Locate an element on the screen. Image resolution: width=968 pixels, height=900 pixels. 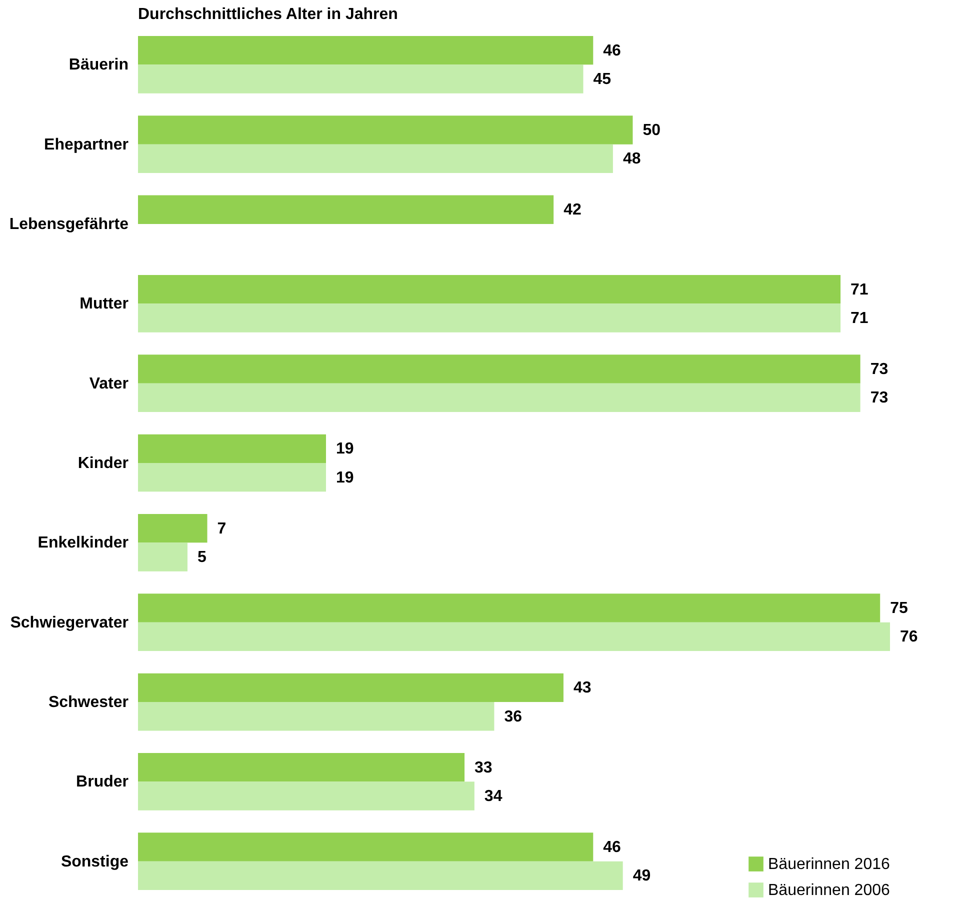
y-tick-label: Enkelkinder is located at coordinates (83, 543).